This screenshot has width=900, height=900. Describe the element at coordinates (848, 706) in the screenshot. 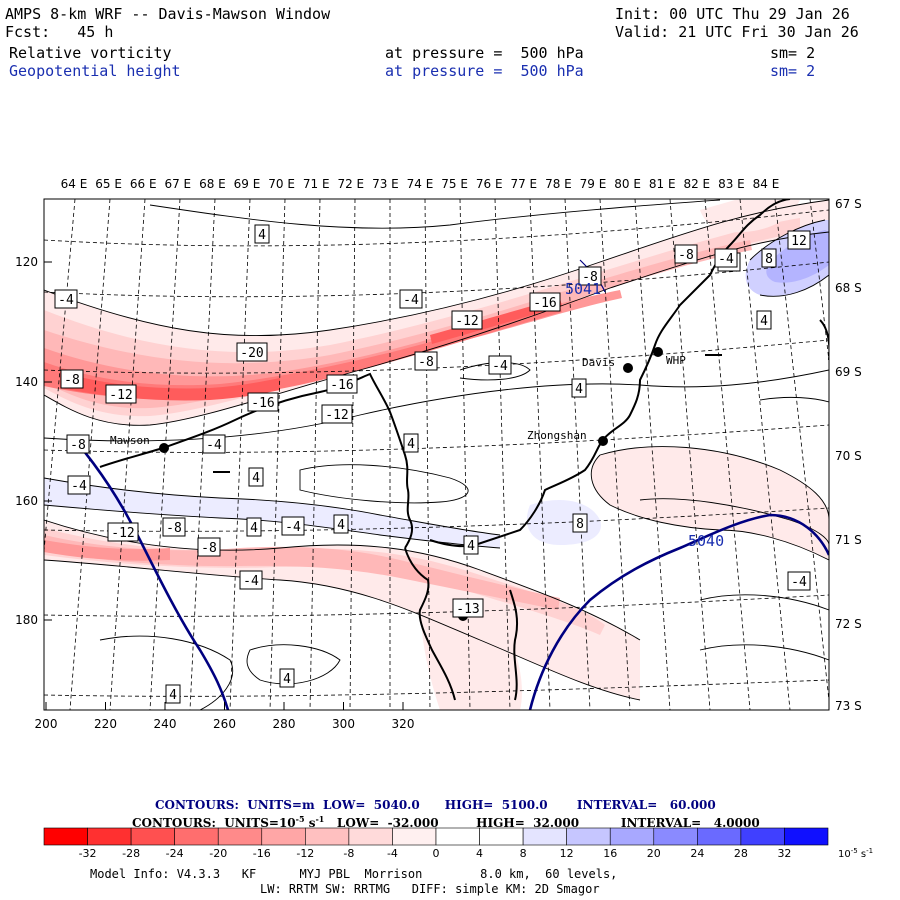

I see `right-axis-label: 73 S` at that location.